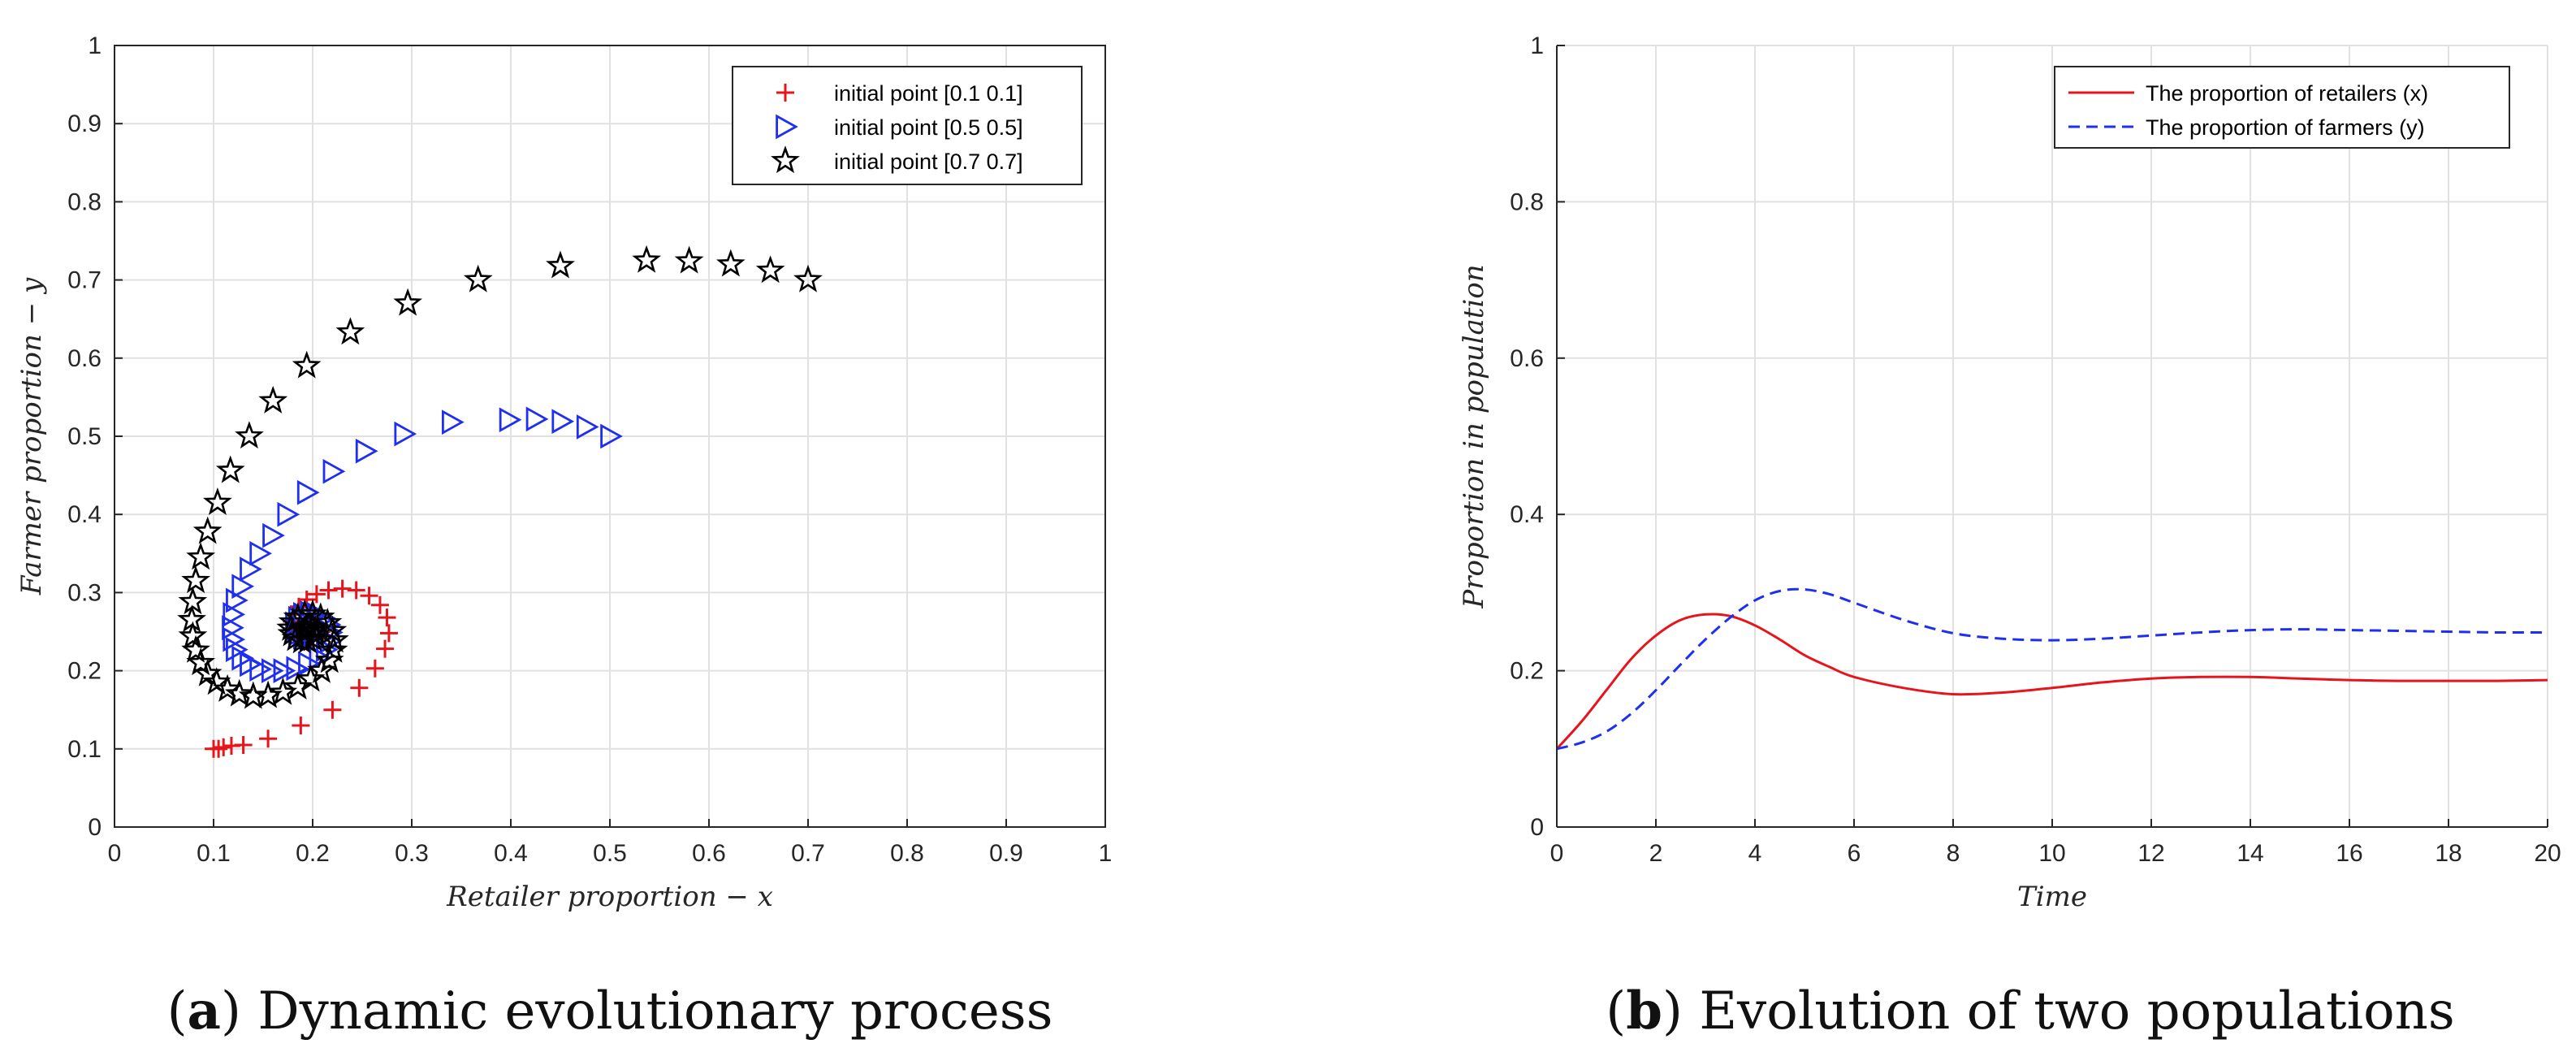  I want to click on panel-a-marks, so click(500, 501).